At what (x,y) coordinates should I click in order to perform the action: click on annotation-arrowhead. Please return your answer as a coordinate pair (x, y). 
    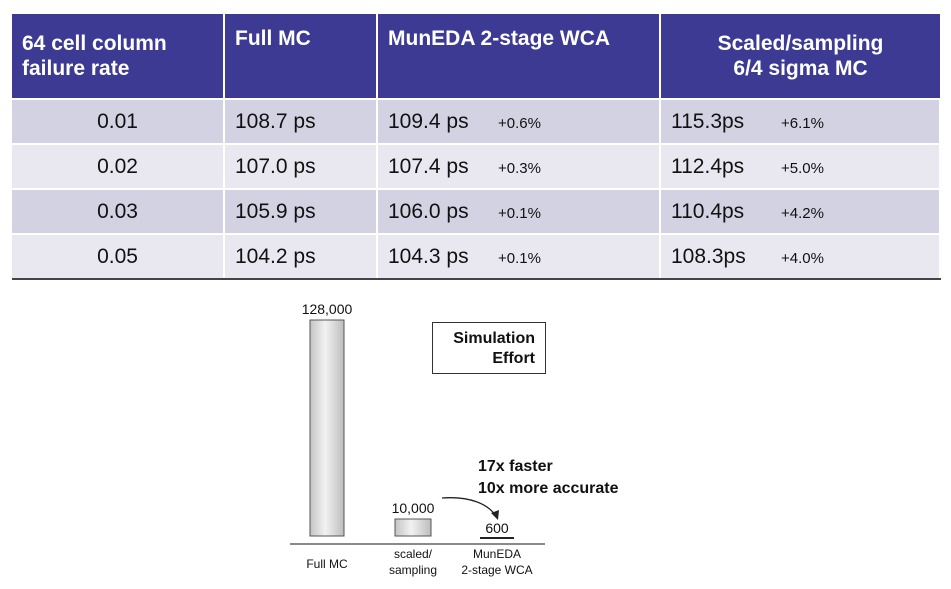
    Looking at the image, I should click on (495, 515).